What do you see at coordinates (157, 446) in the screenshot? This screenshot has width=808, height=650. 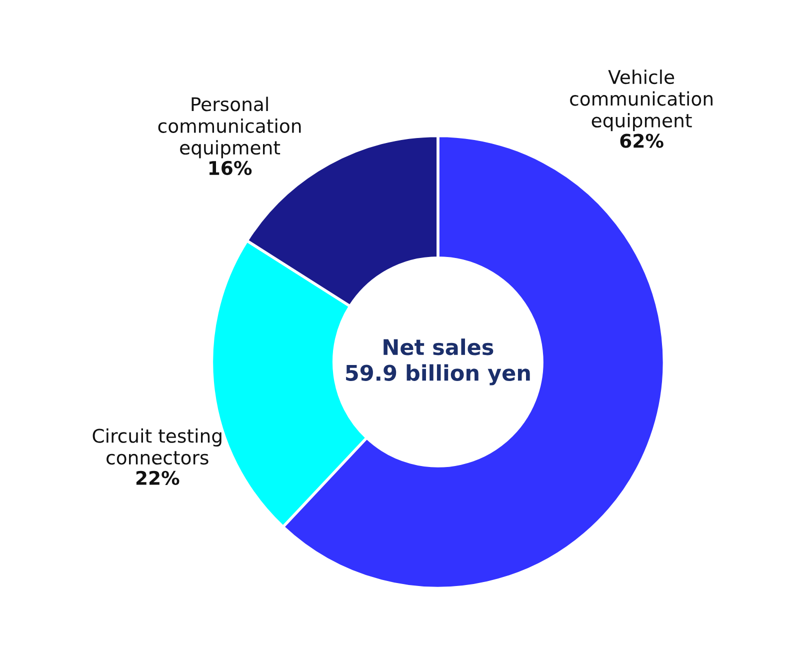 I see `slice-label: Circuit testing connectors` at bounding box center [157, 446].